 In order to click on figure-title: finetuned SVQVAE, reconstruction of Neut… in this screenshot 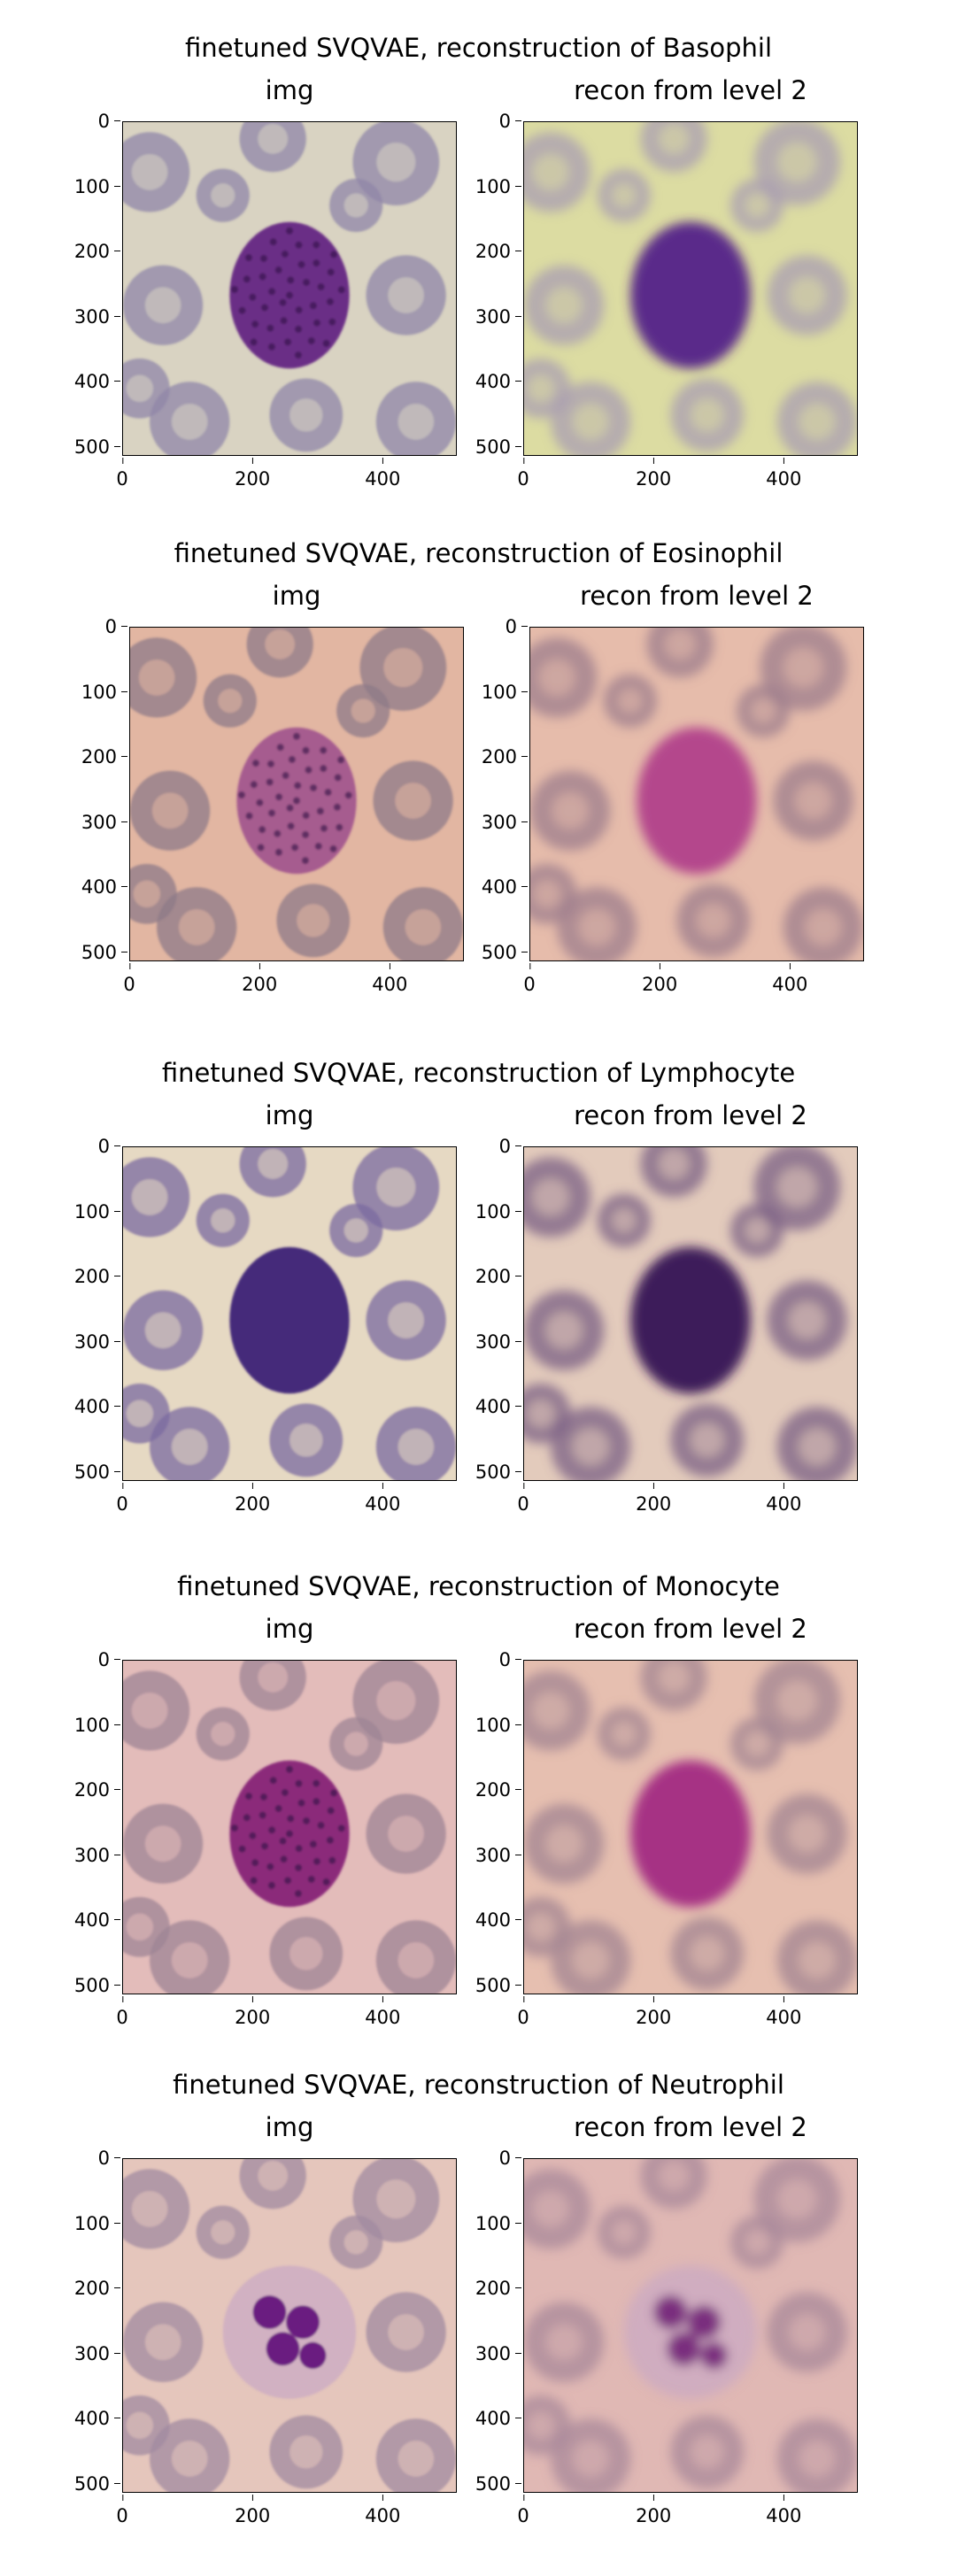, I will do `click(478, 2085)`.